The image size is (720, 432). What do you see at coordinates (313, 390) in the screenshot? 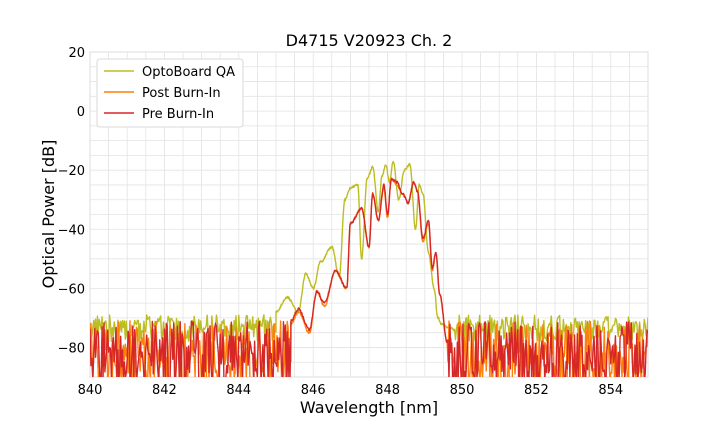
I see `x-tick-label: 846` at bounding box center [313, 390].